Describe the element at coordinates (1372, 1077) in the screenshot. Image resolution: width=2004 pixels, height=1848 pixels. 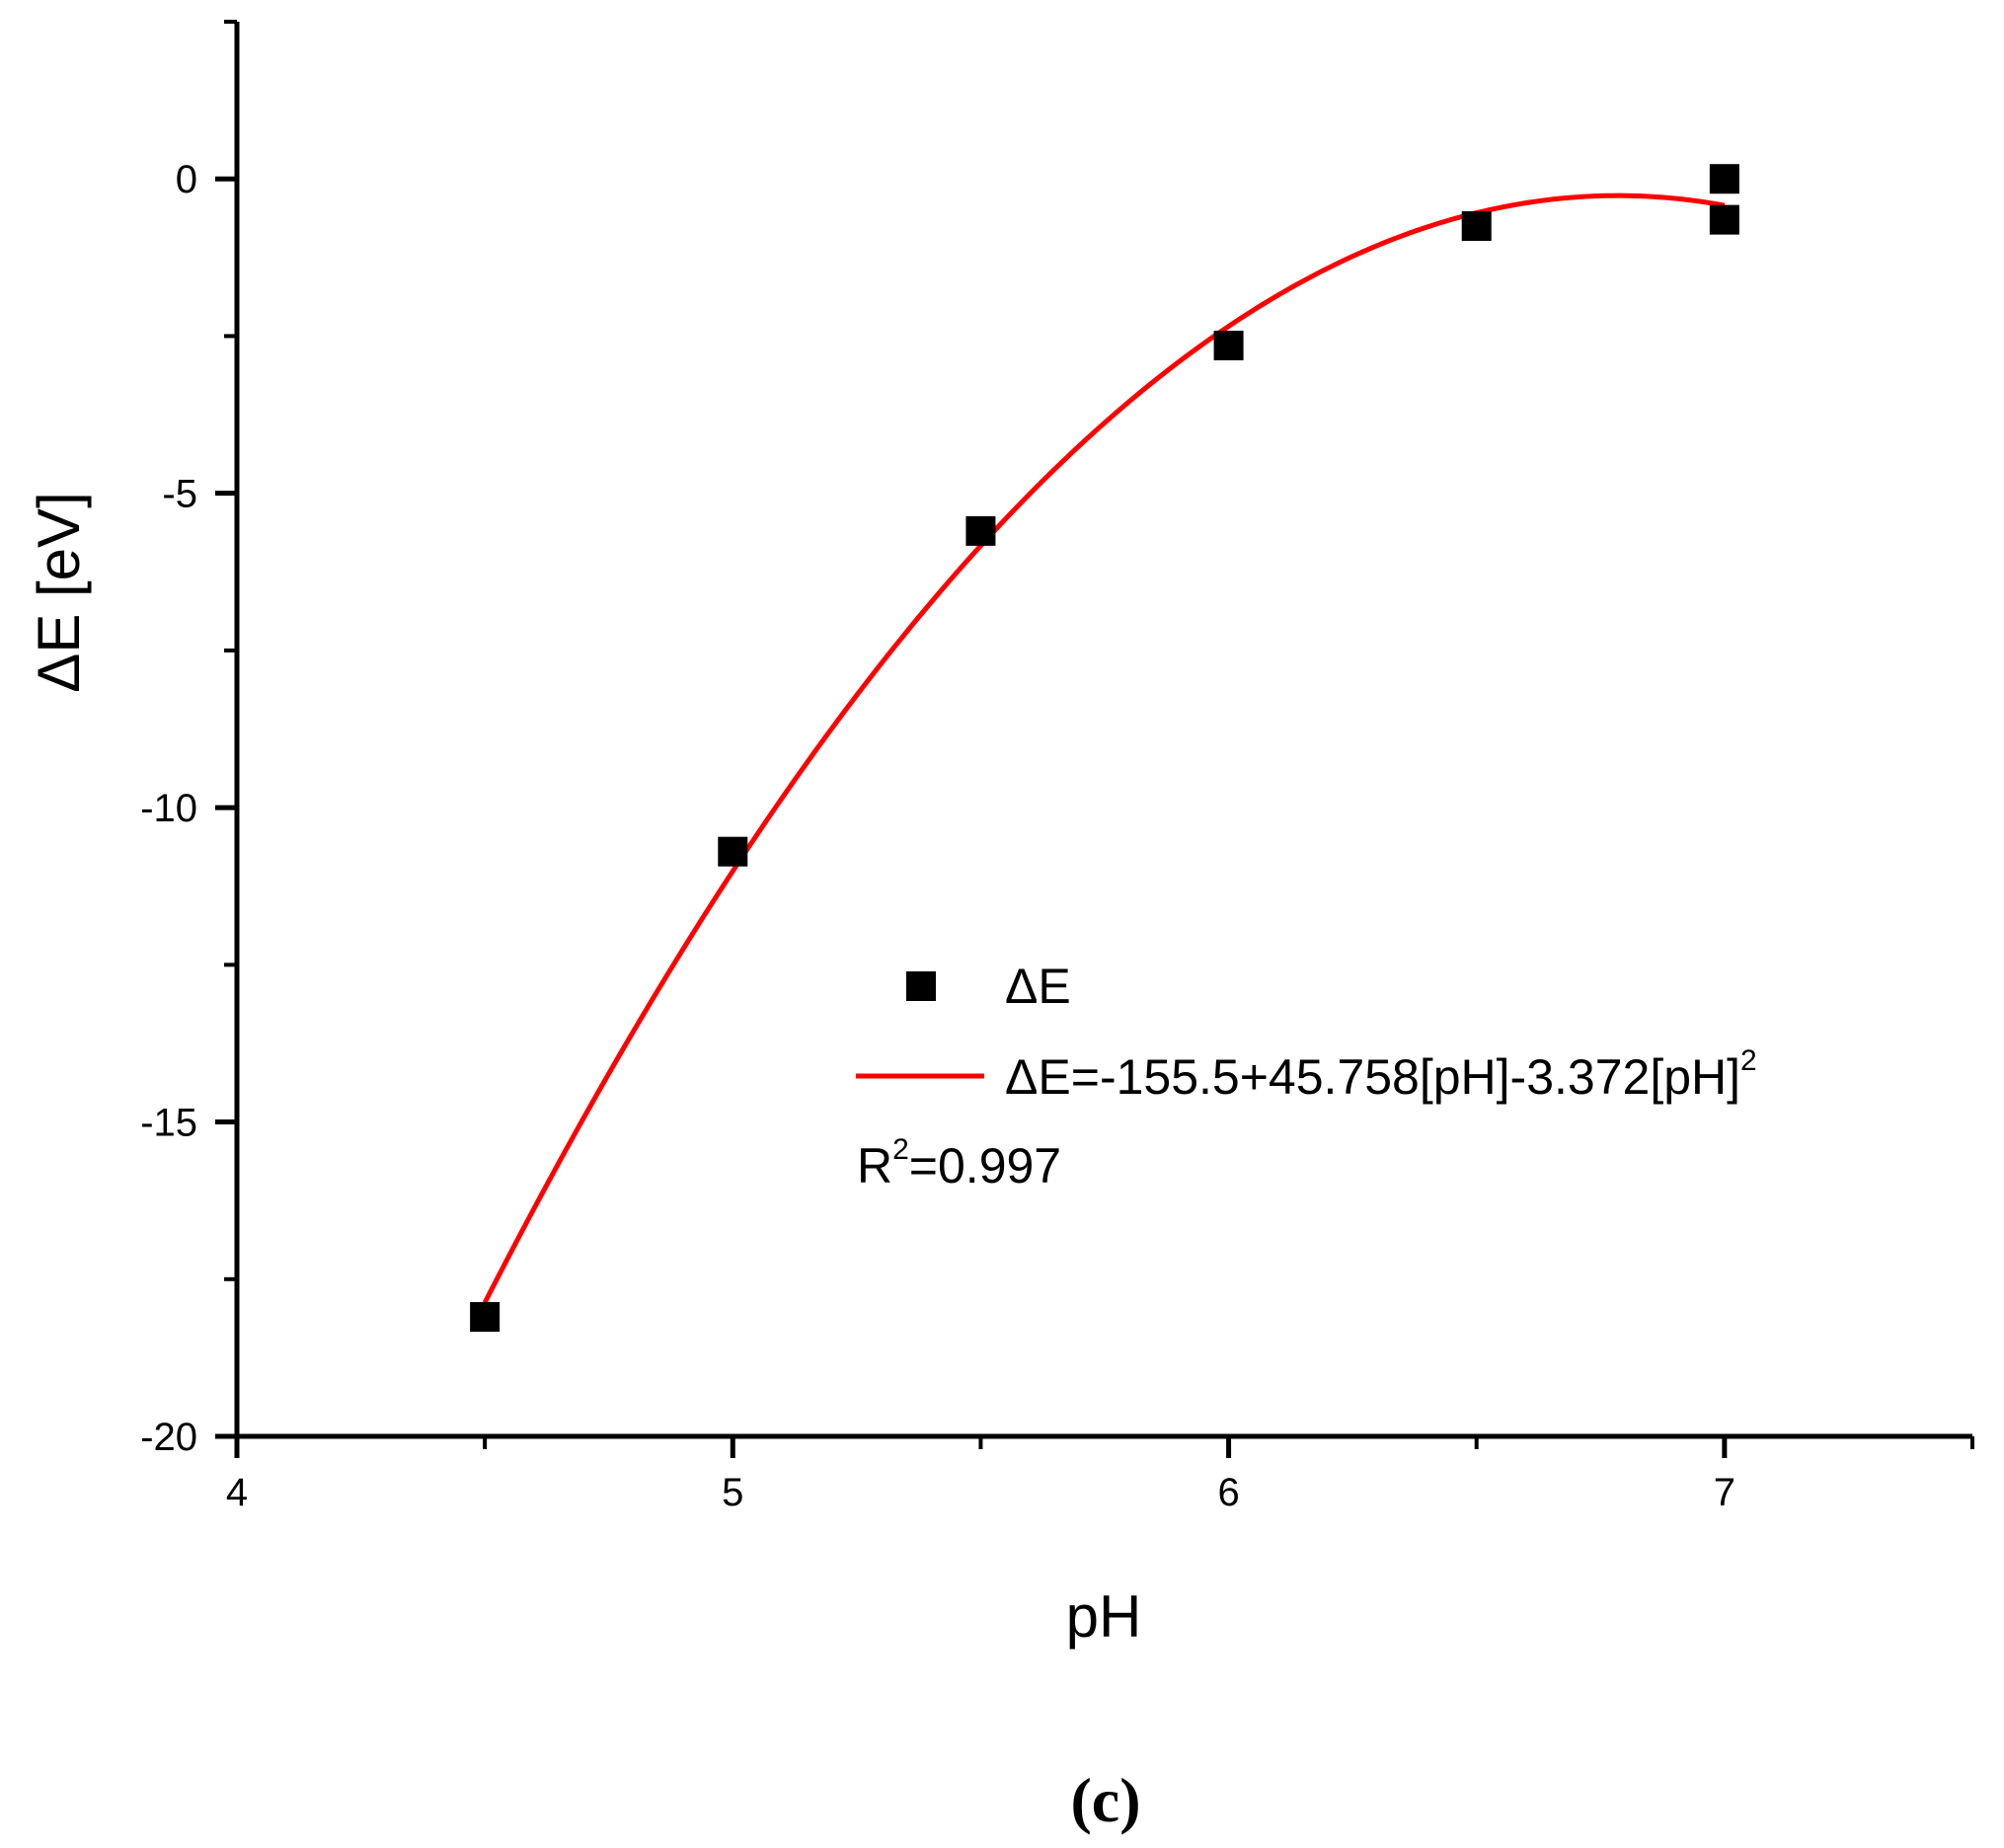
I see `legend-label-fit-main: ΔE=-155.5+45.758[pH]-3.372[pH]` at that location.